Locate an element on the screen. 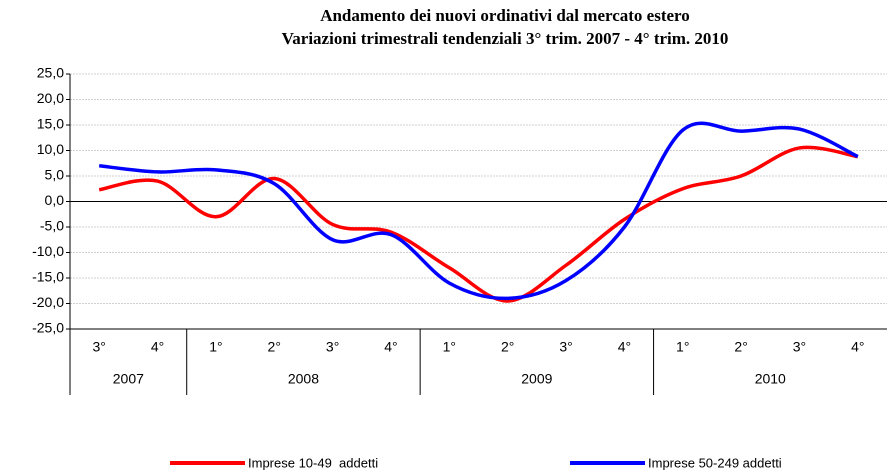 The image size is (888, 471). legend-label: Imprese 10-49 addetti is located at coordinates (313, 462).